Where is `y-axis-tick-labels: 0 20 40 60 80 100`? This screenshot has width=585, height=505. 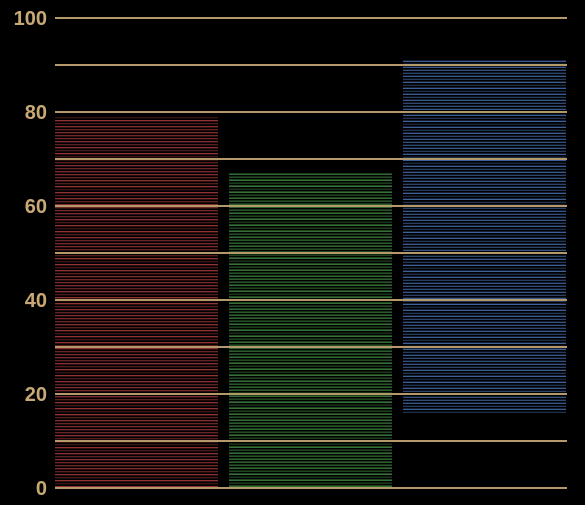 y-axis-tick-labels: 0 20 40 60 80 100 is located at coordinates (30, 254).